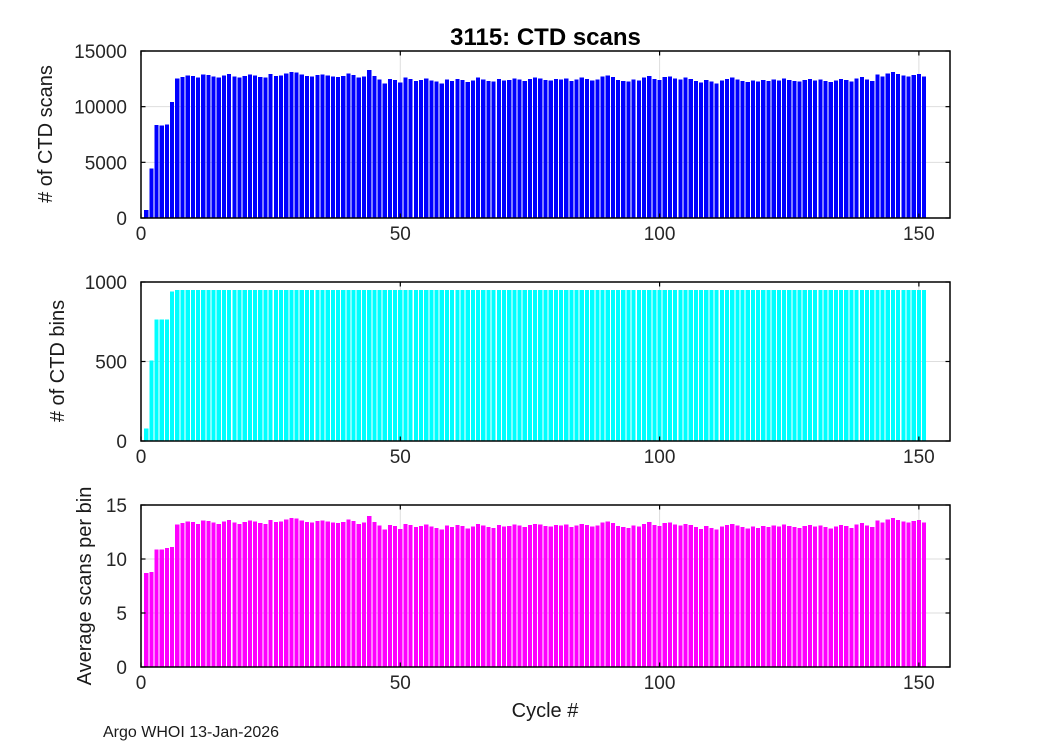 The width and height of the screenshot is (1050, 750). What do you see at coordinates (141, 234) in the screenshot?
I see `x-tick-label: 0` at bounding box center [141, 234].